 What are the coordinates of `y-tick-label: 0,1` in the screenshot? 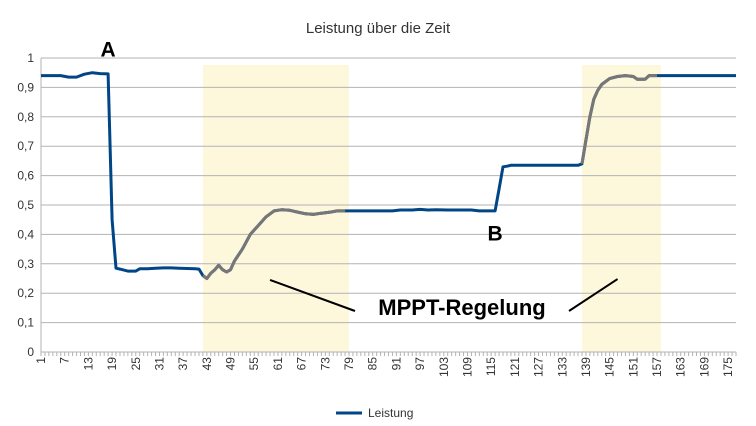 It's located at (25, 323).